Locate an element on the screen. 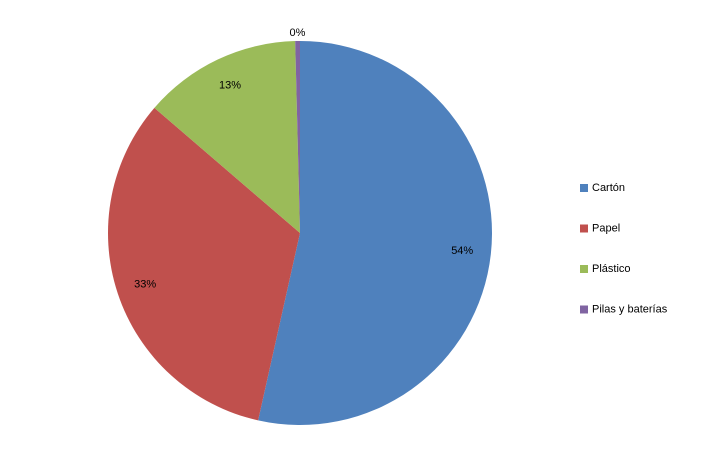 The image size is (713, 472). legend-label: Pilas y baterías is located at coordinates (630, 309).